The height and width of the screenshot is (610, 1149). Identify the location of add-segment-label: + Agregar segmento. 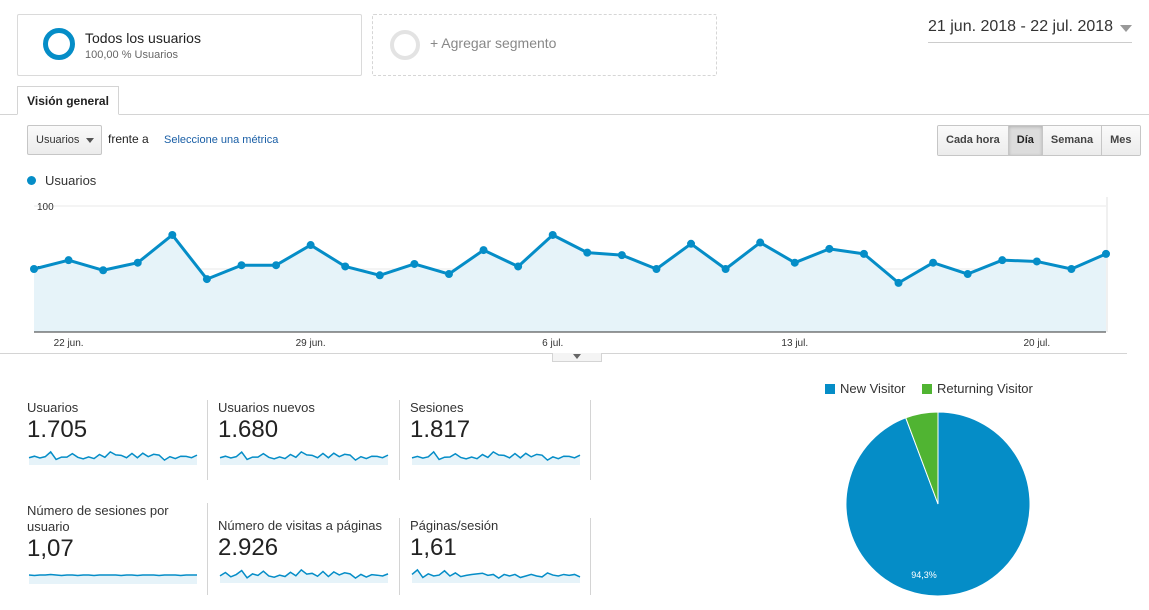
(493, 43).